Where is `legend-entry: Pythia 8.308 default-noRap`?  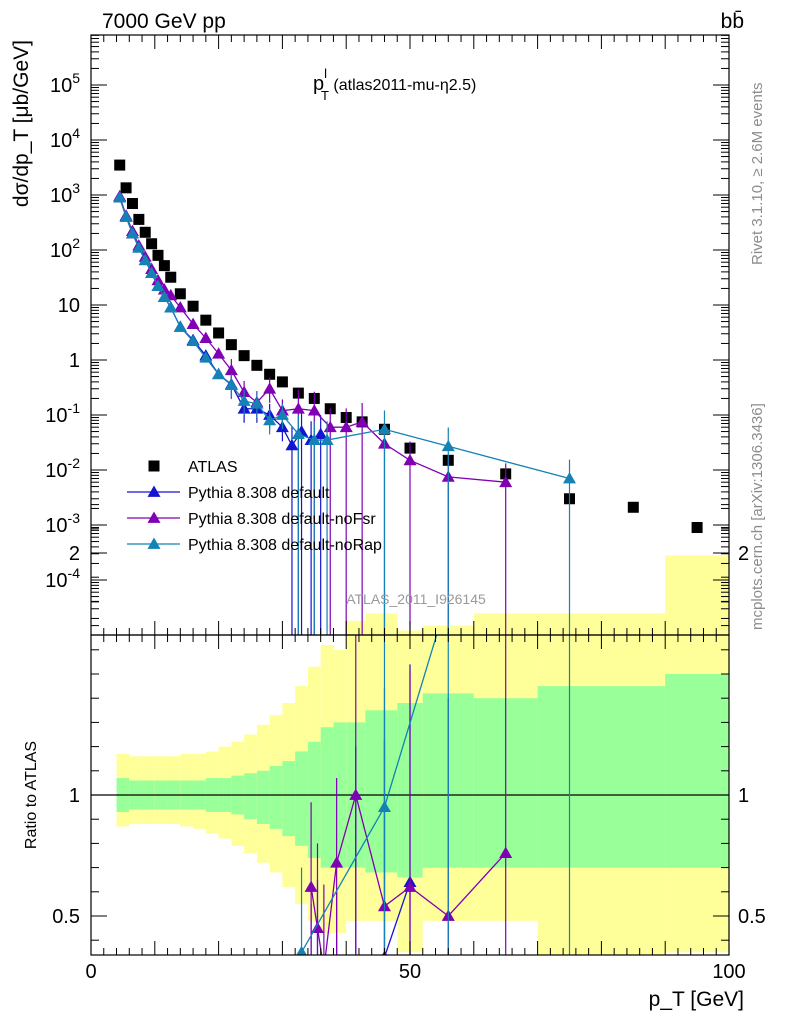 legend-entry: Pythia 8.308 default-noRap is located at coordinates (254, 545).